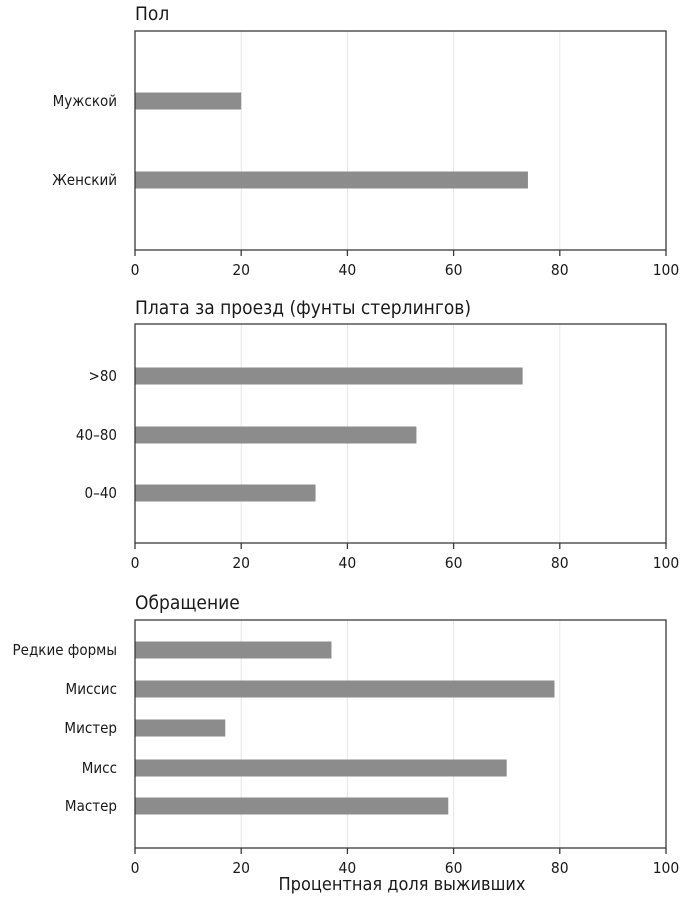 The image size is (684, 898). What do you see at coordinates (96, 435) in the screenshot?
I see `category-label: 40–80` at bounding box center [96, 435].